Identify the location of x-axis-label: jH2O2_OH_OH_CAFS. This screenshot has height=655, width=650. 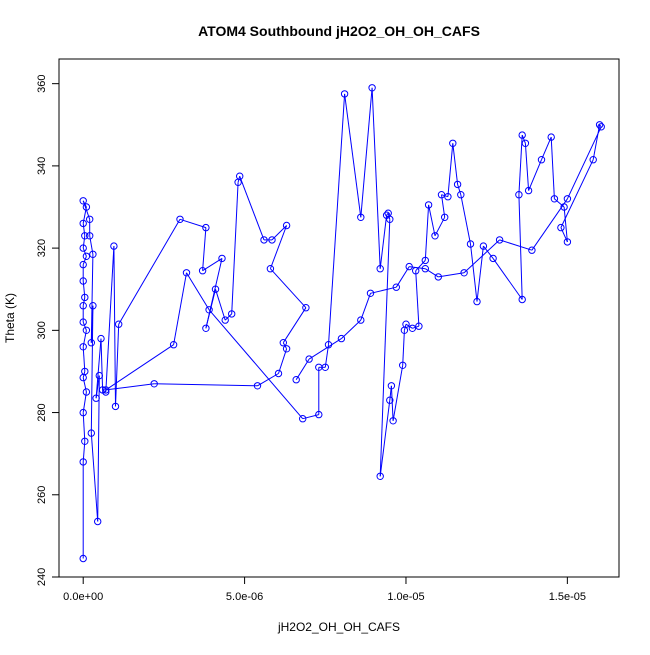
(338, 627).